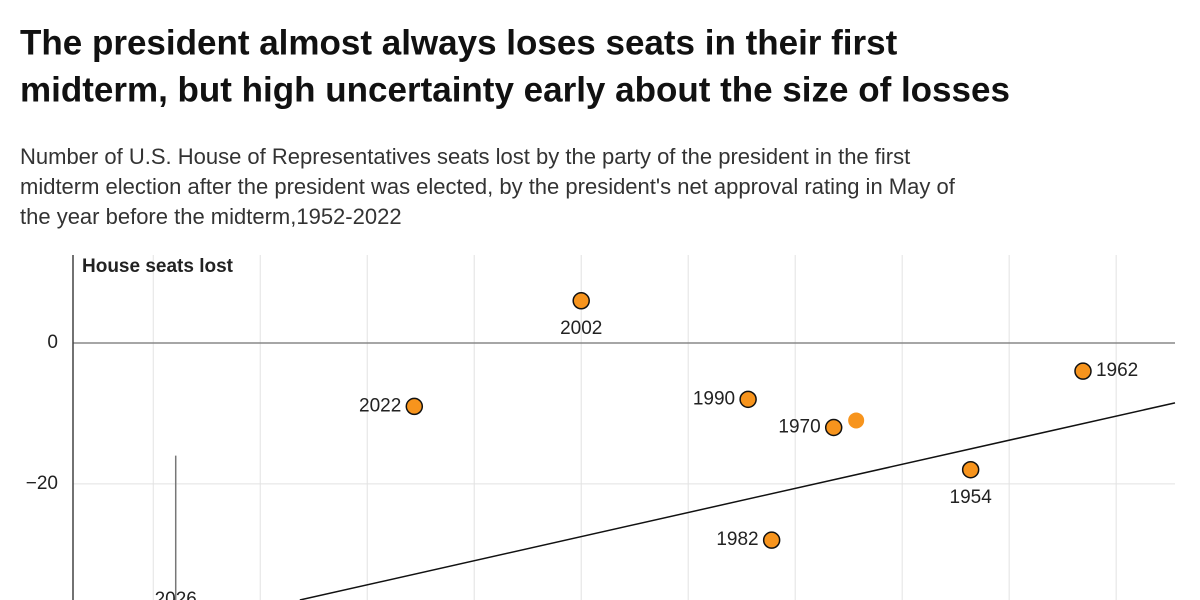 The height and width of the screenshot is (600, 1200). What do you see at coordinates (737, 539) in the screenshot?
I see `point-label: 1982` at bounding box center [737, 539].